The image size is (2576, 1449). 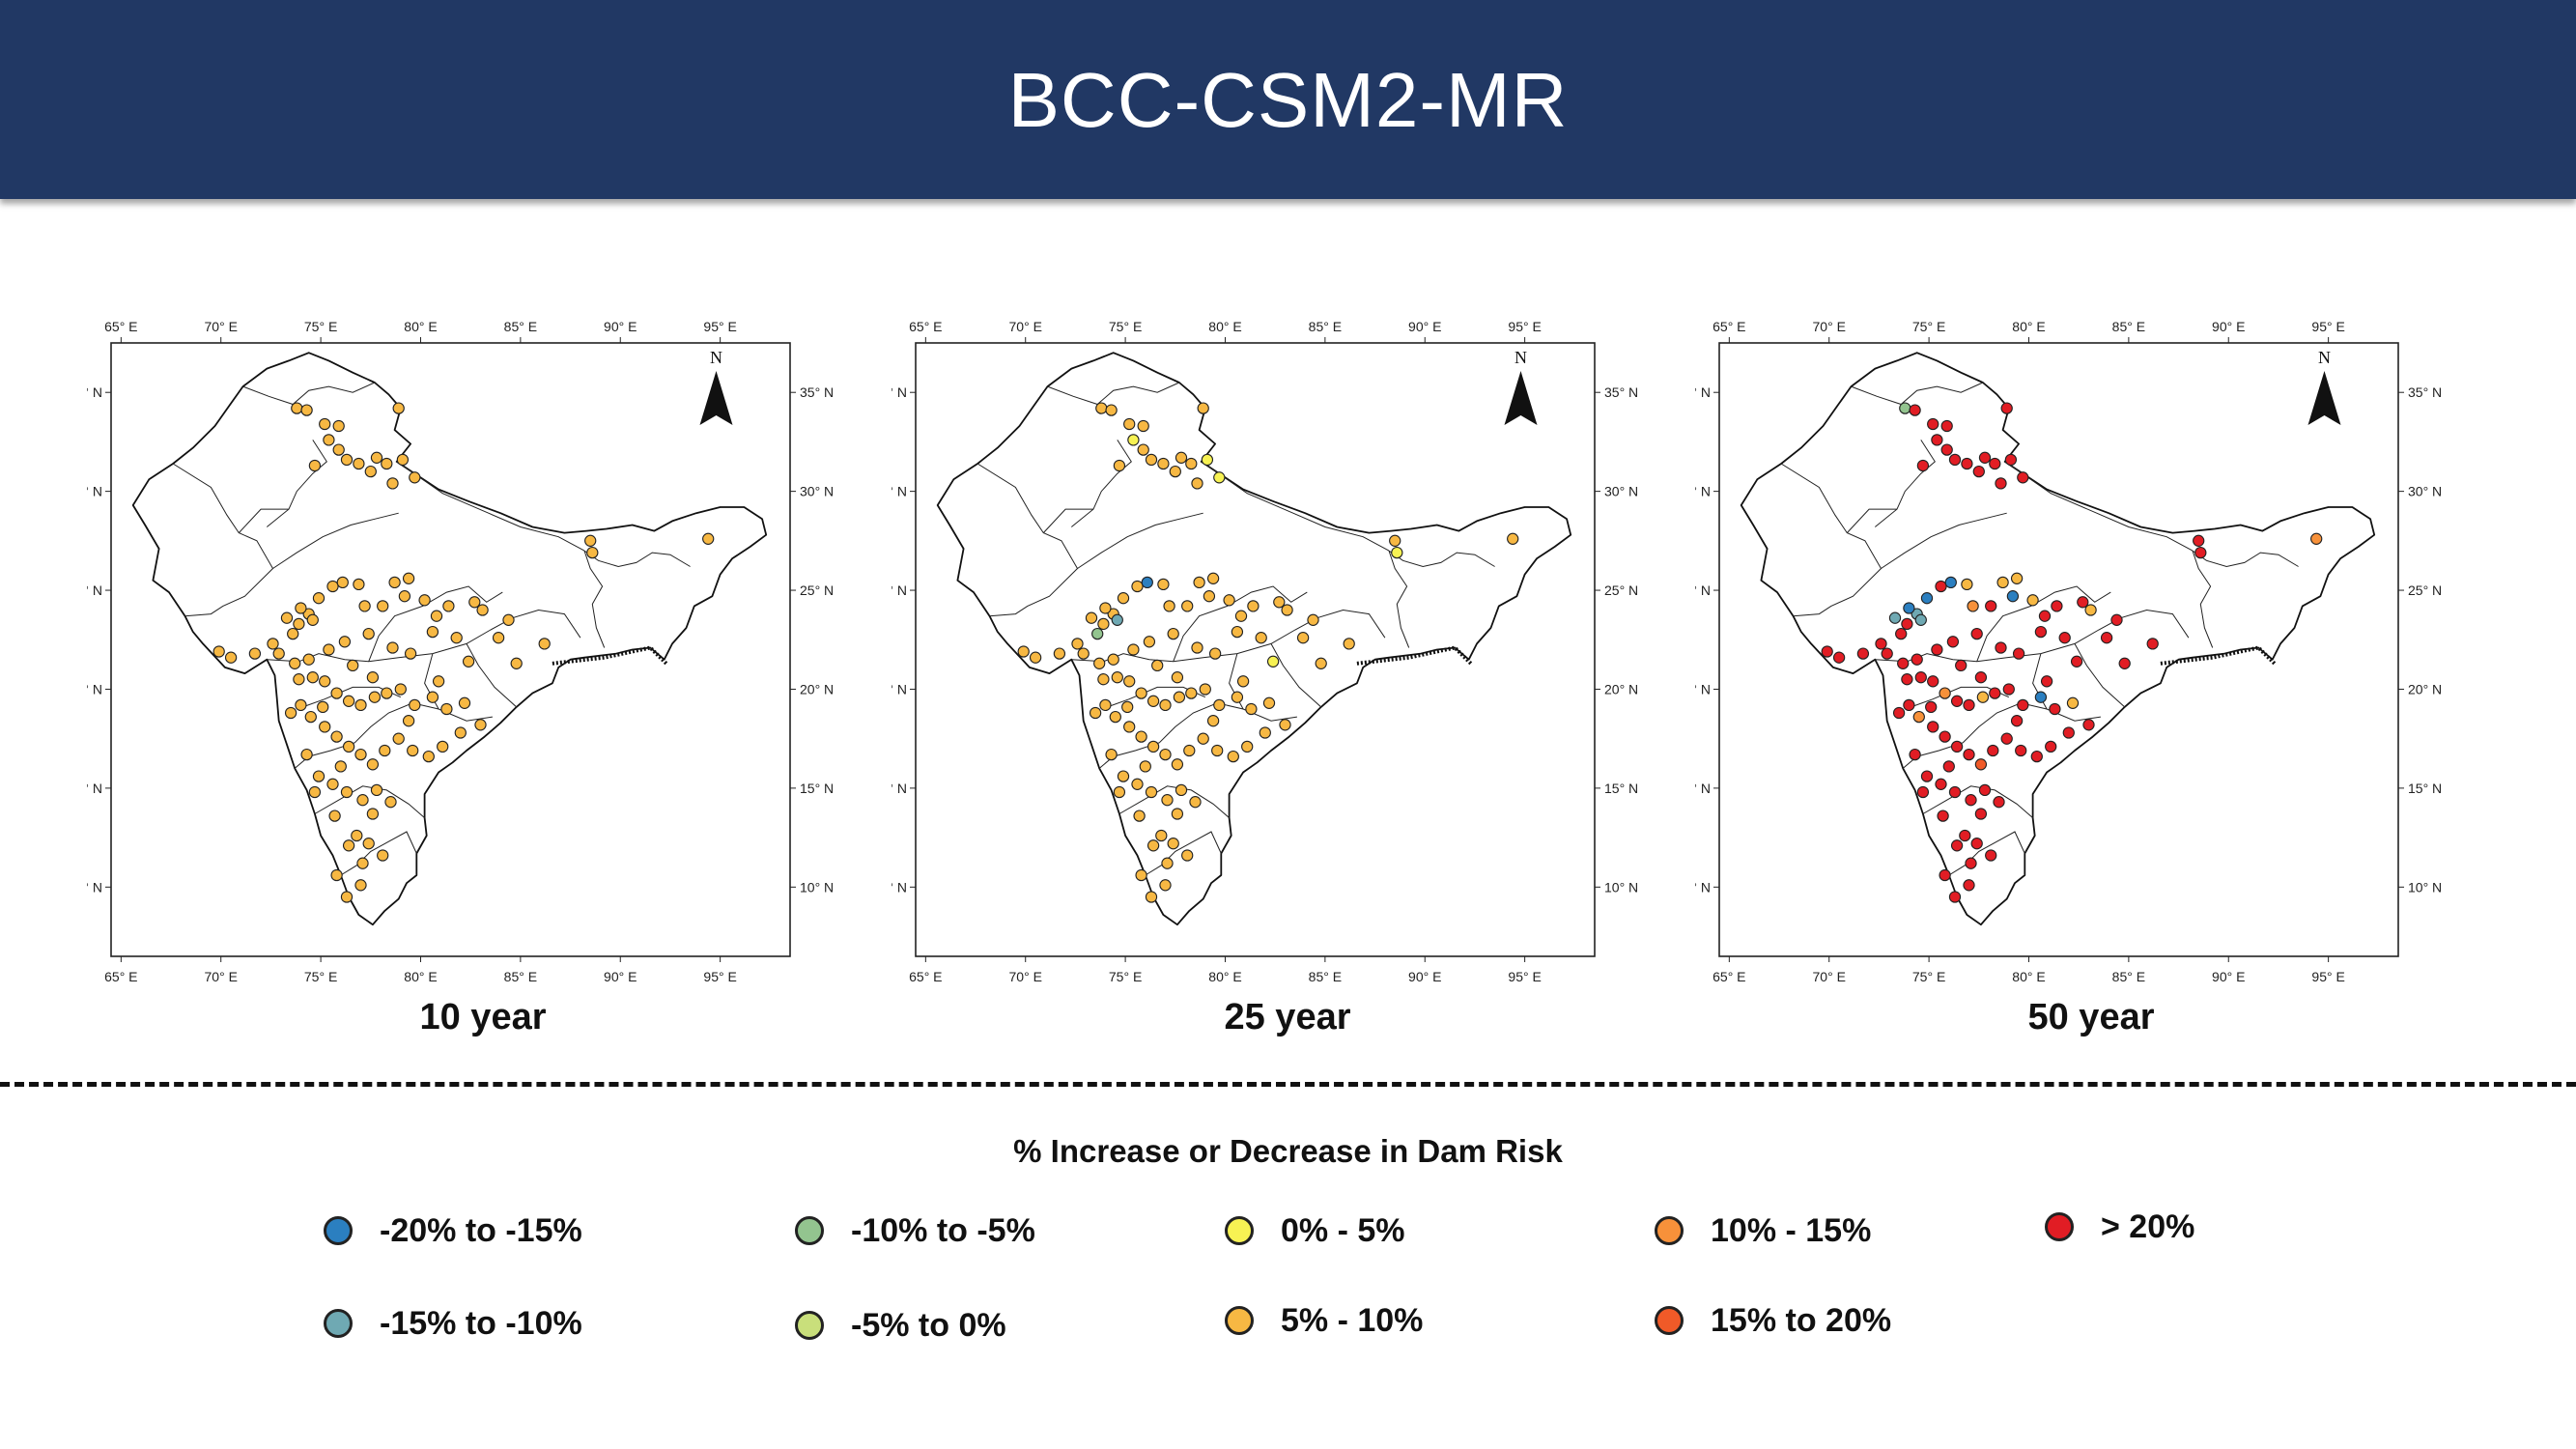 I want to click on y-tick-label: 10° N, so click(x=817, y=887).